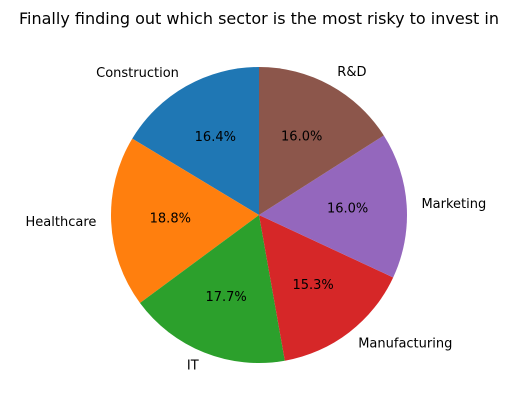 The height and width of the screenshot is (411, 518). Describe the element at coordinates (225, 297) in the screenshot. I see `percent-label-it: 17.7%` at that location.